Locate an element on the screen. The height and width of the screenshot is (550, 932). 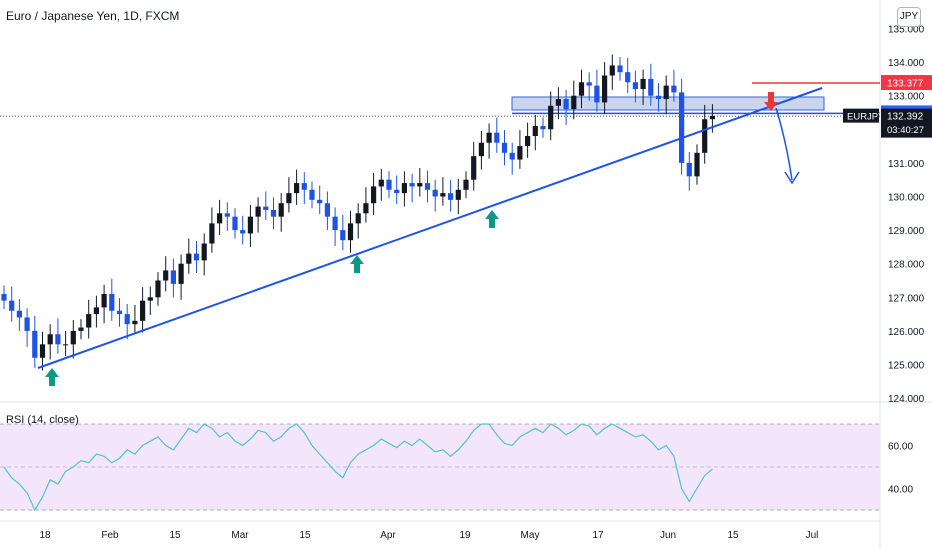
time-tick-label: Jul is located at coordinates (812, 535).